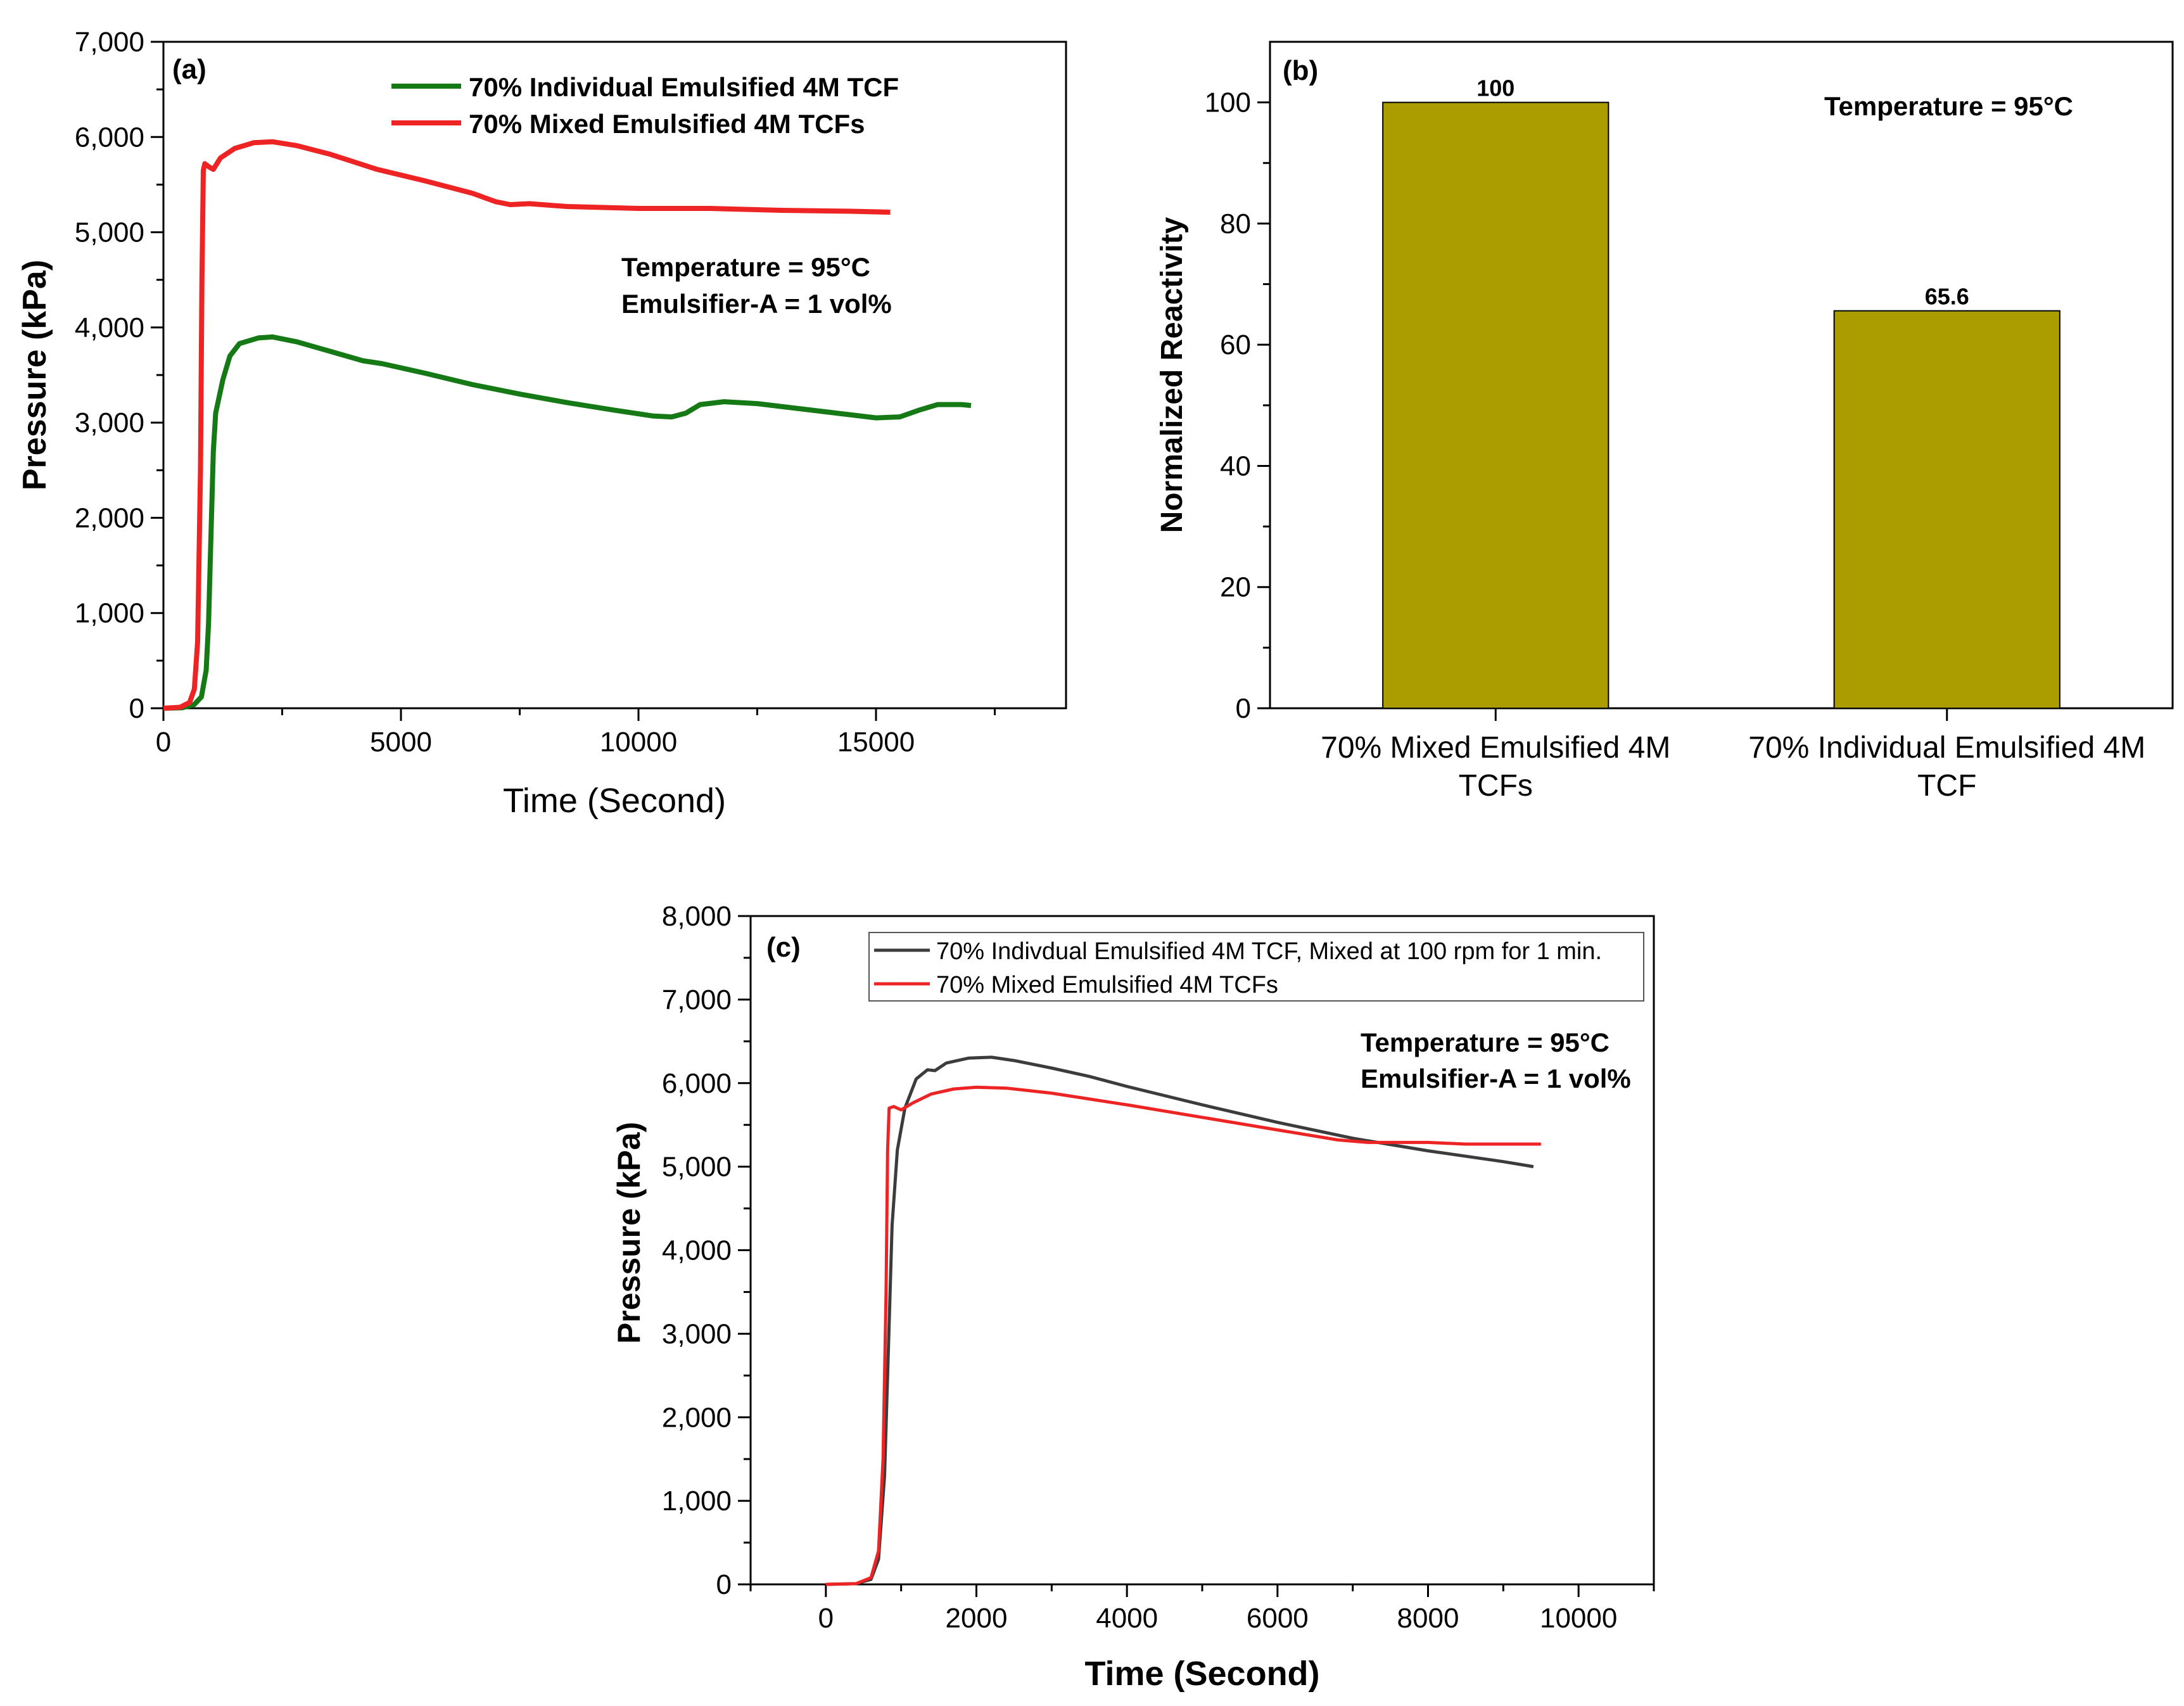  I want to click on panel-b-label: (b), so click(1300, 70).